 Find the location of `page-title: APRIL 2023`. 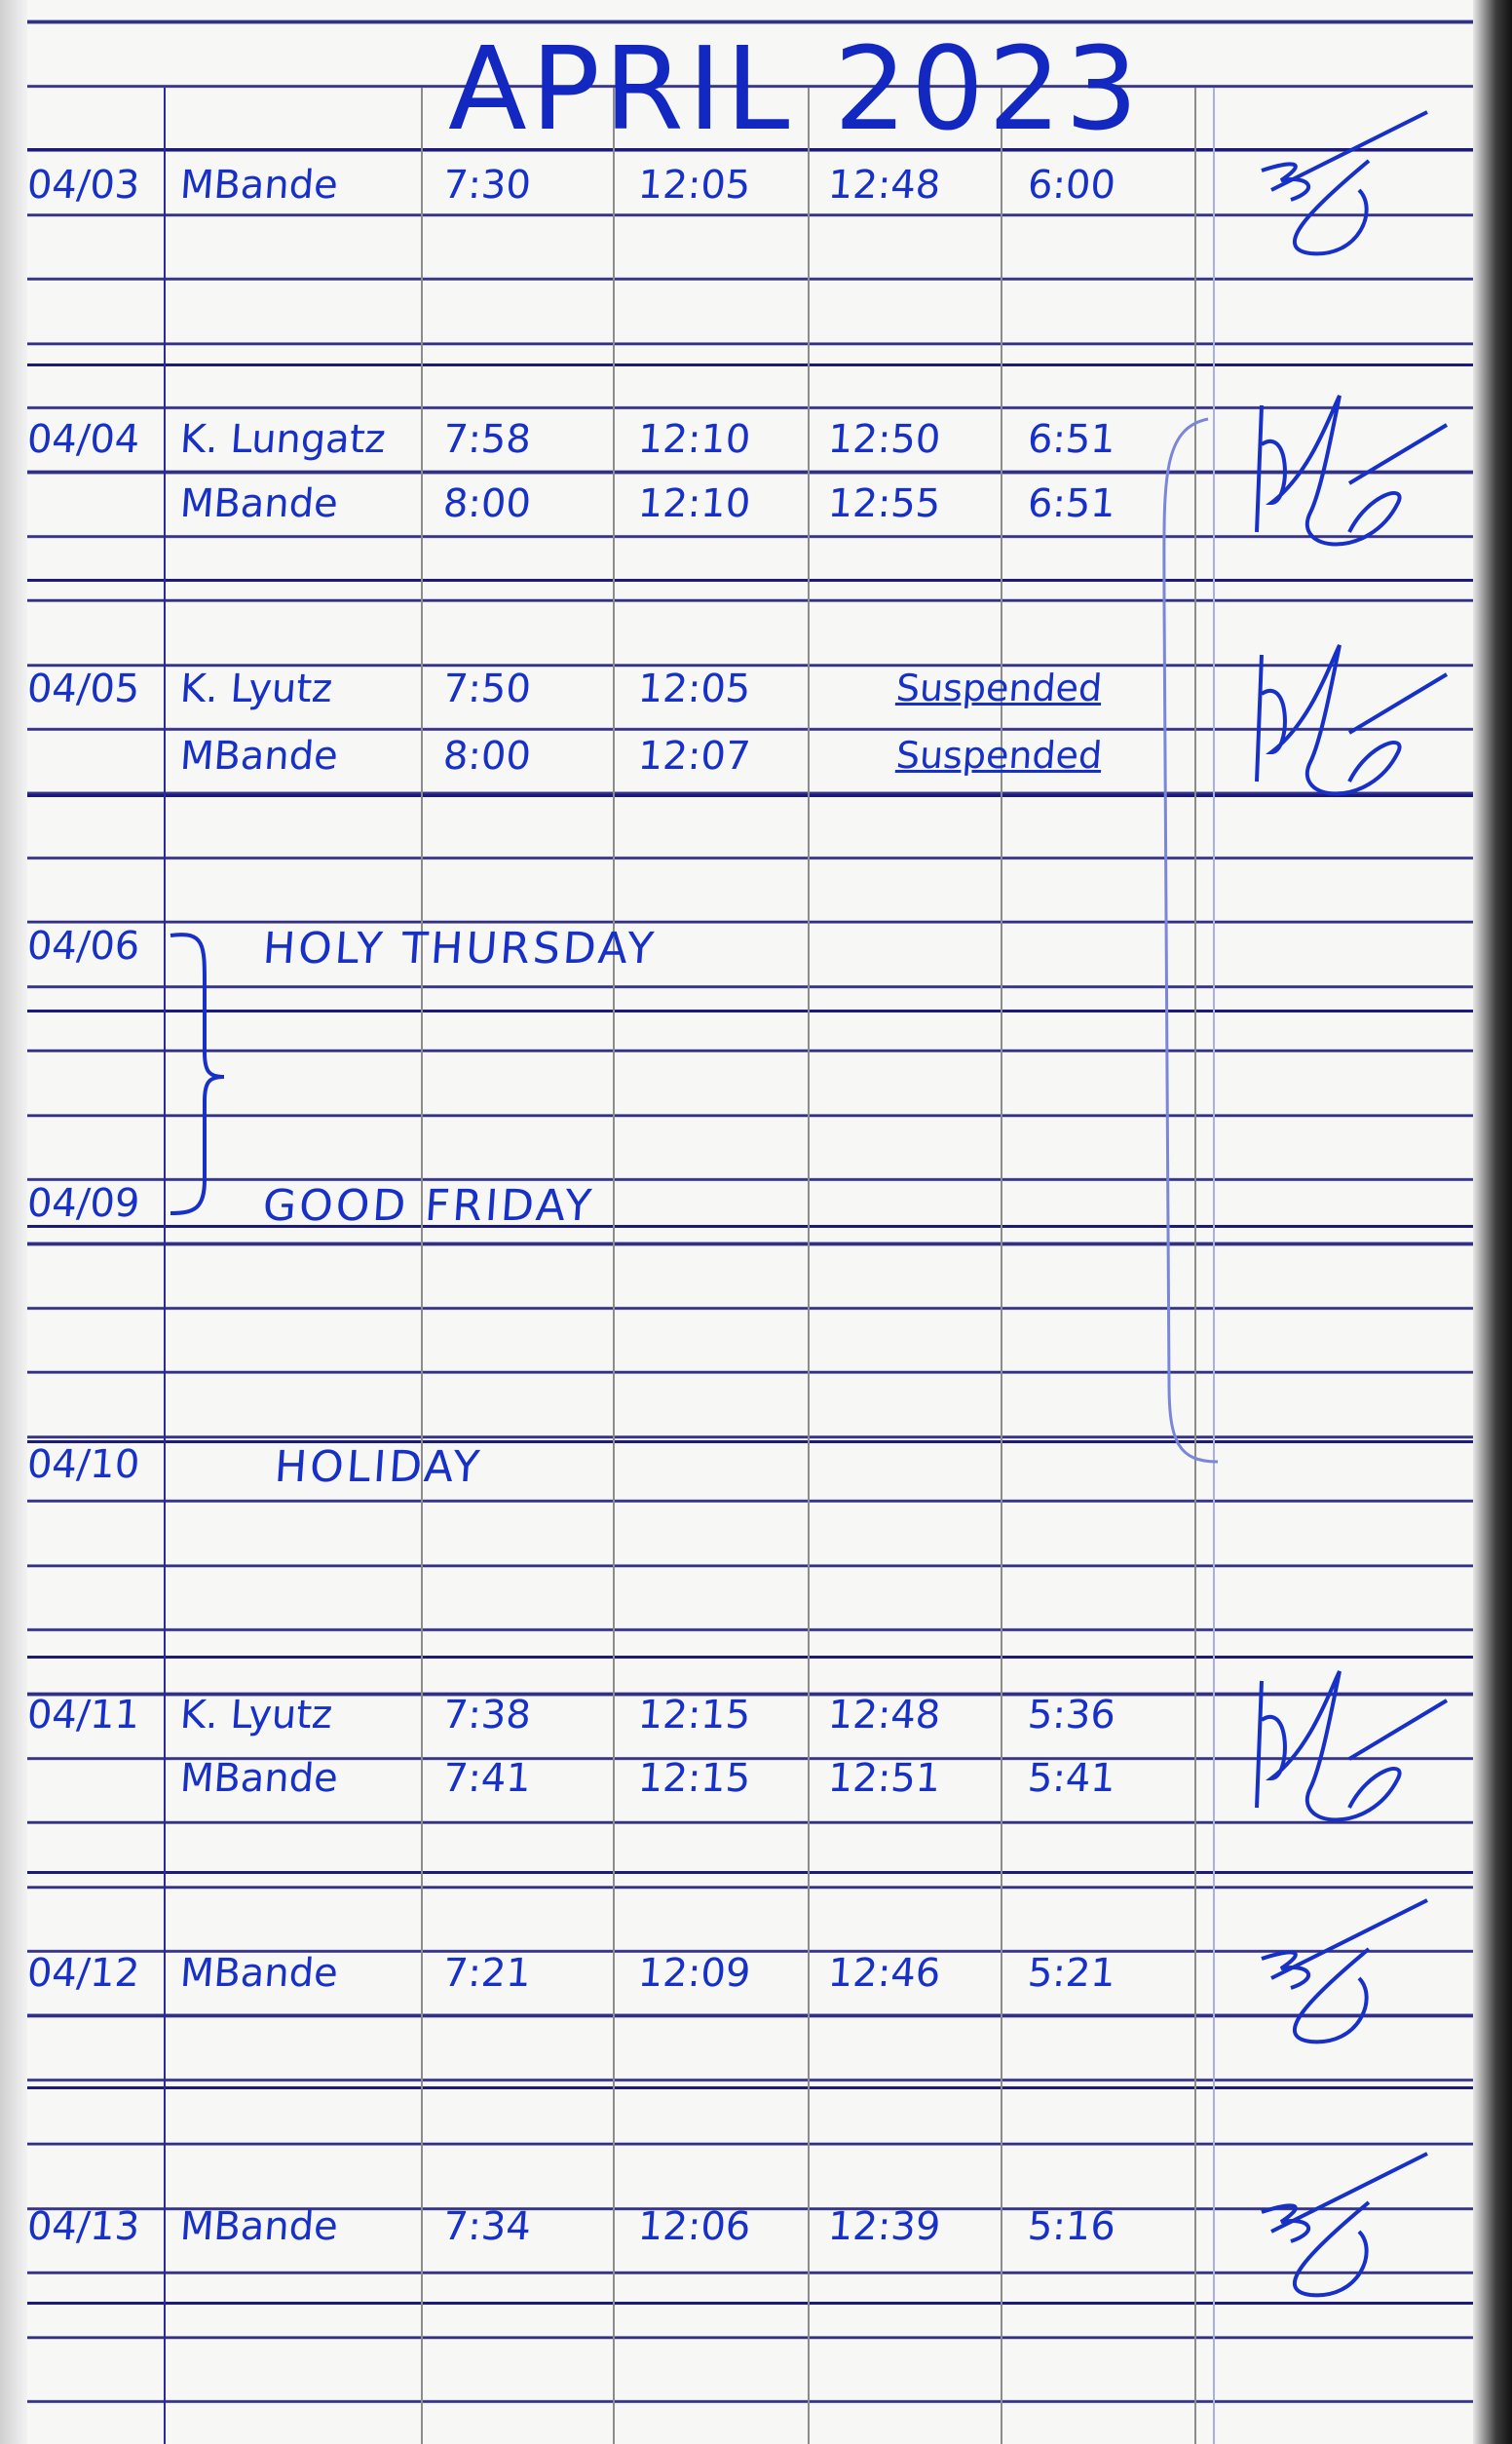

page-title: APRIL 2023 is located at coordinates (795, 88).